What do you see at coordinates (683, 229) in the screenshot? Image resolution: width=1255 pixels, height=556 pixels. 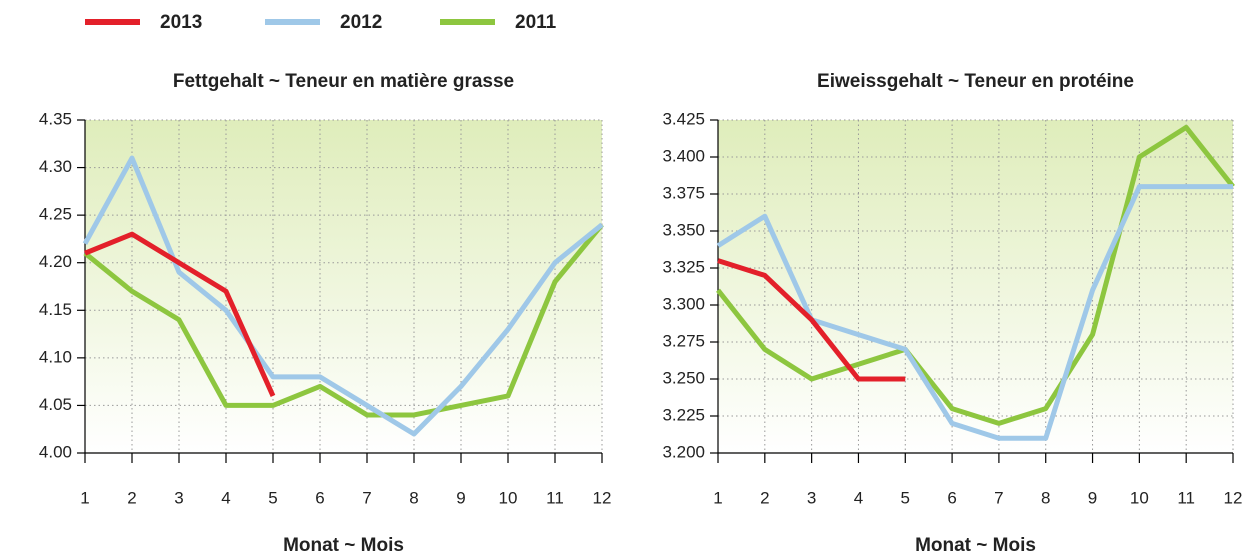 I see `y-tick-label: 3.350` at bounding box center [683, 229].